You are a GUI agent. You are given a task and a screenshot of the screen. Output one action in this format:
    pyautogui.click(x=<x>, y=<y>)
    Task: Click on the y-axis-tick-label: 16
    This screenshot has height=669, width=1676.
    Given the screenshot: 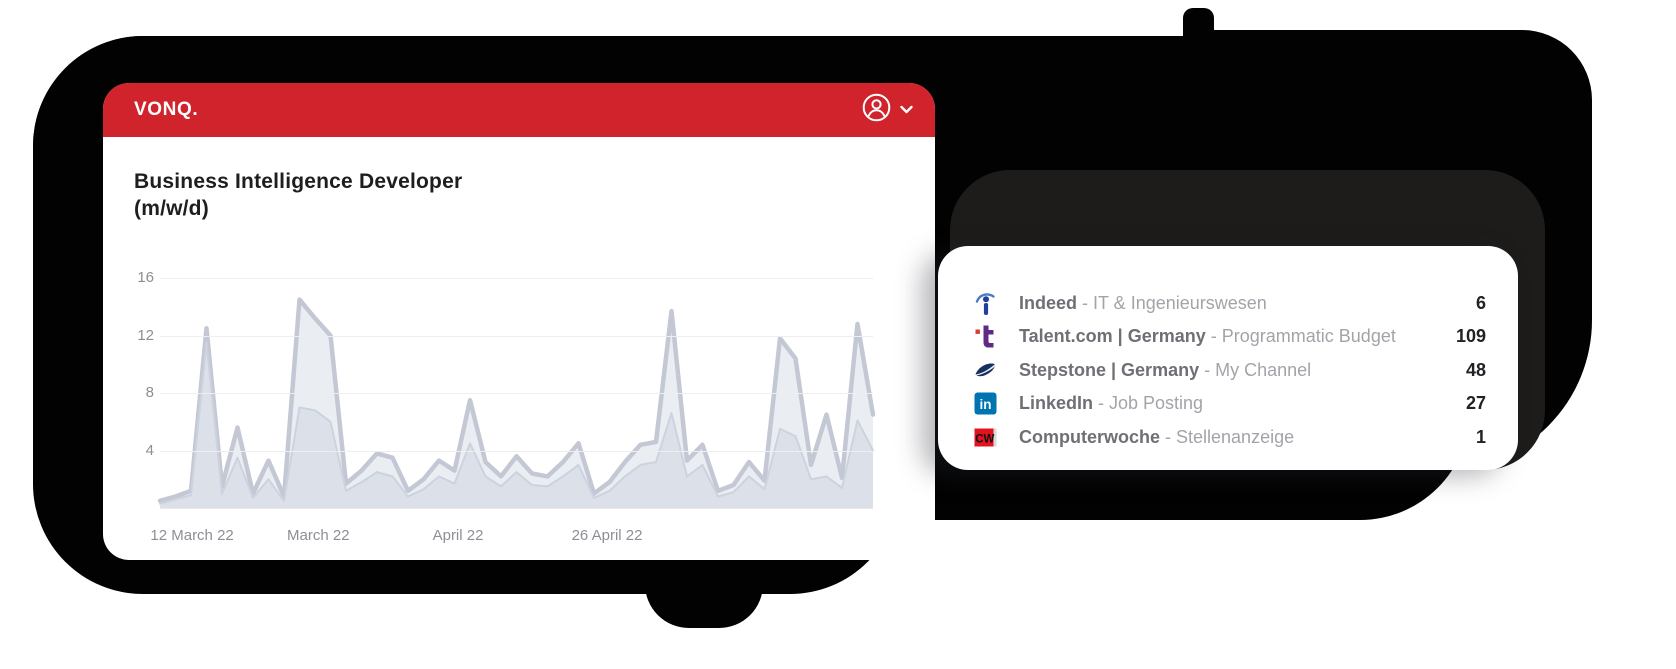 What is the action you would take?
    pyautogui.click(x=145, y=277)
    